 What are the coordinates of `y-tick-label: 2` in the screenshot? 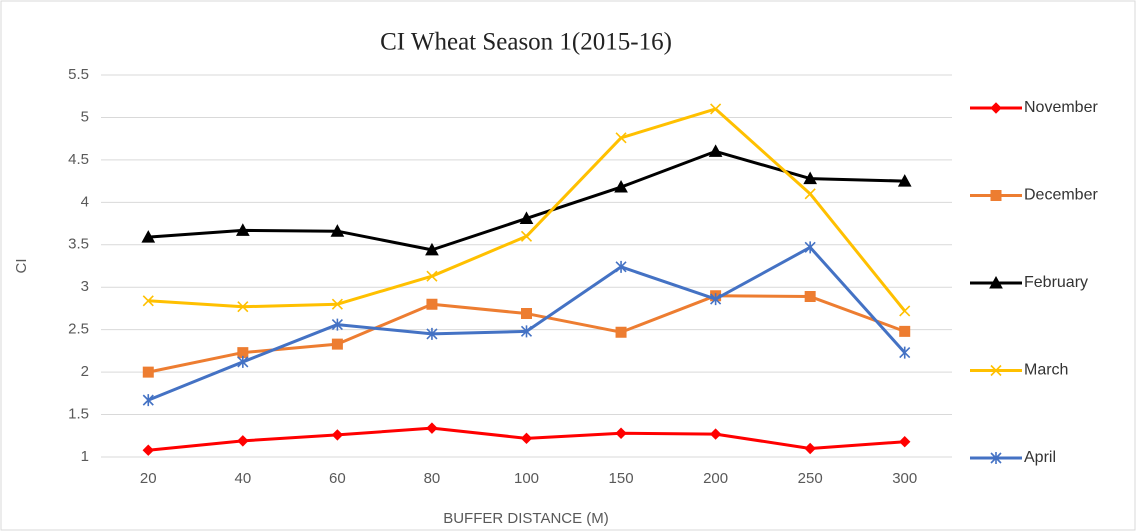 It's located at (85, 371).